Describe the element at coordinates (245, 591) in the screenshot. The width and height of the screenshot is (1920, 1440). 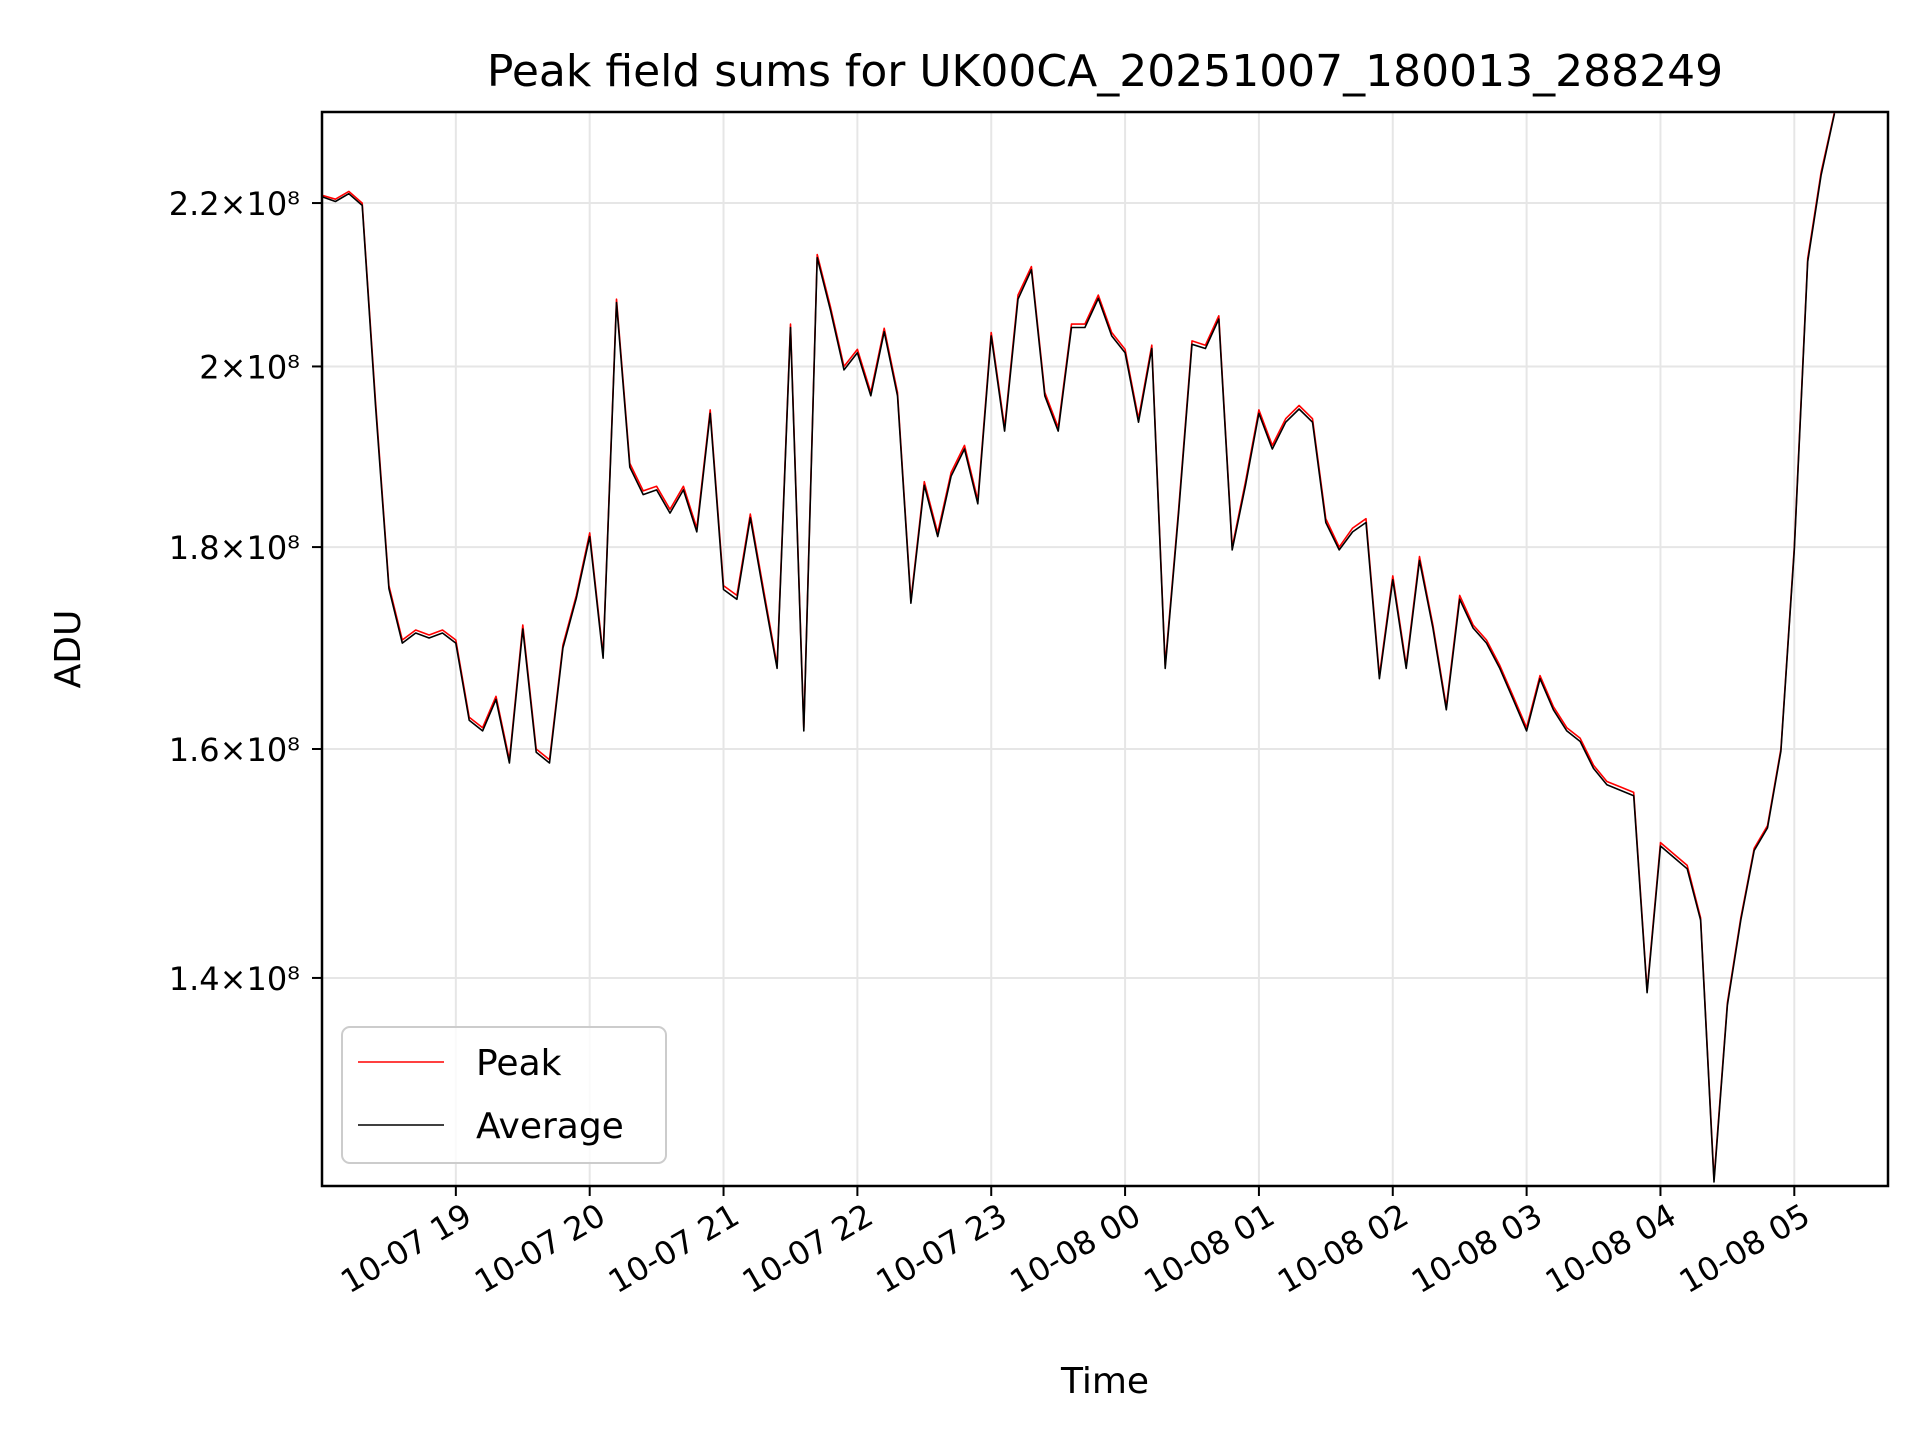
I see `y-axis: 1.4×10⁸ 1.6×10⁸ 1.8×10⁸ 2×10⁸ 2.2×10⁸` at that location.